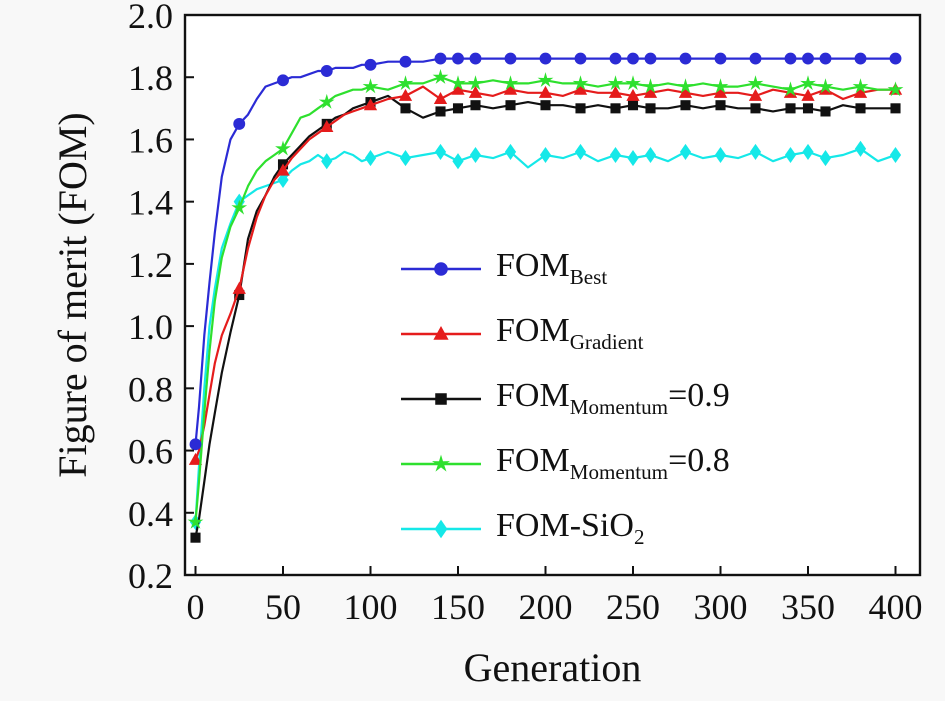 The height and width of the screenshot is (701, 945). I want to click on y-tick-label: 0.4, so click(150, 514).